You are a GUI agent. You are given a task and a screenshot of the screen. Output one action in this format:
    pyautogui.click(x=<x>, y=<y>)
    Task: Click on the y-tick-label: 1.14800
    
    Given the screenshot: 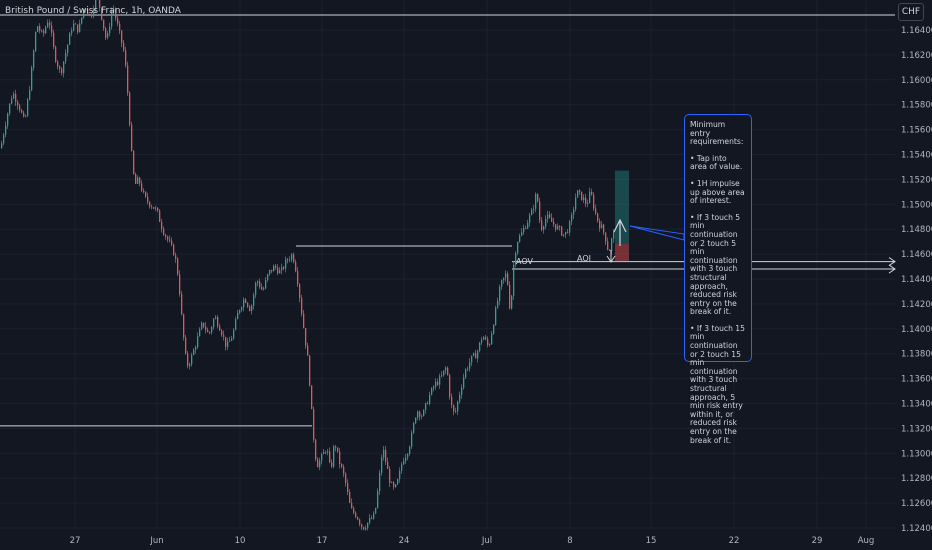 What is the action you would take?
    pyautogui.click(x=916, y=230)
    